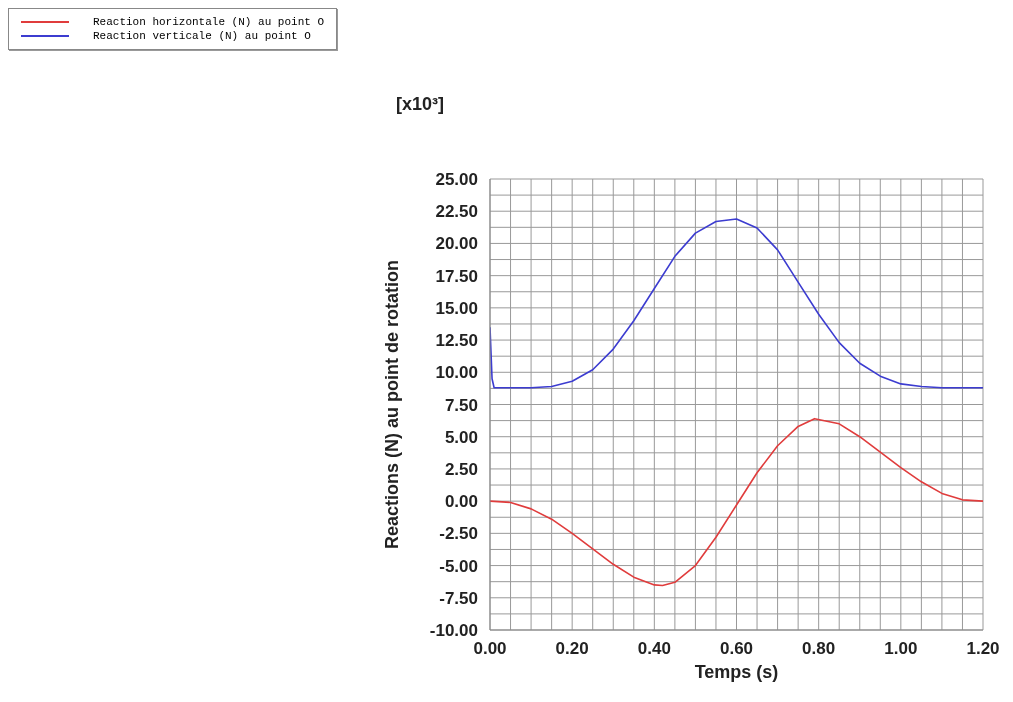 This screenshot has height=702, width=1013. What do you see at coordinates (461, 469) in the screenshot?
I see `y-tick-label: 2.50` at bounding box center [461, 469].